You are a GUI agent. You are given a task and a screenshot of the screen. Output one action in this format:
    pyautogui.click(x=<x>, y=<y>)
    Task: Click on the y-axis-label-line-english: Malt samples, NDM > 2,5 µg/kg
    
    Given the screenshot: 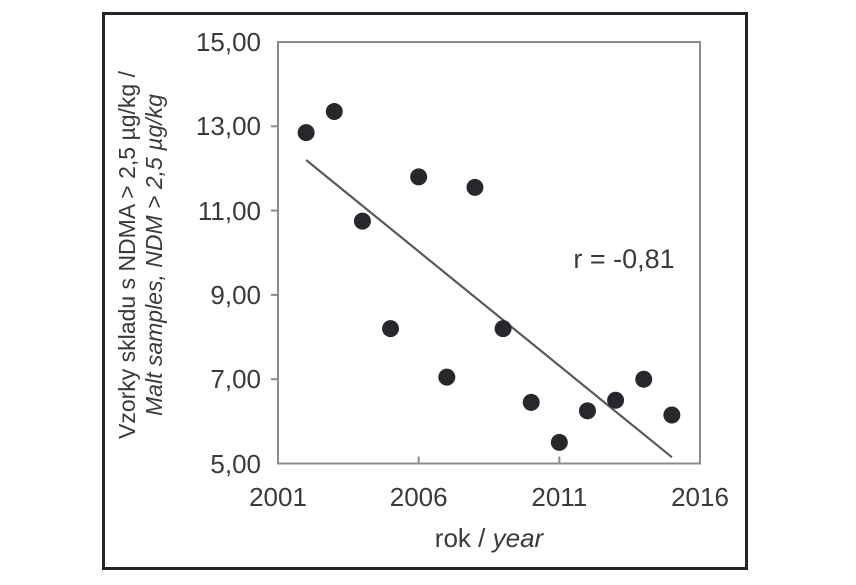 What is the action you would take?
    pyautogui.click(x=154, y=255)
    